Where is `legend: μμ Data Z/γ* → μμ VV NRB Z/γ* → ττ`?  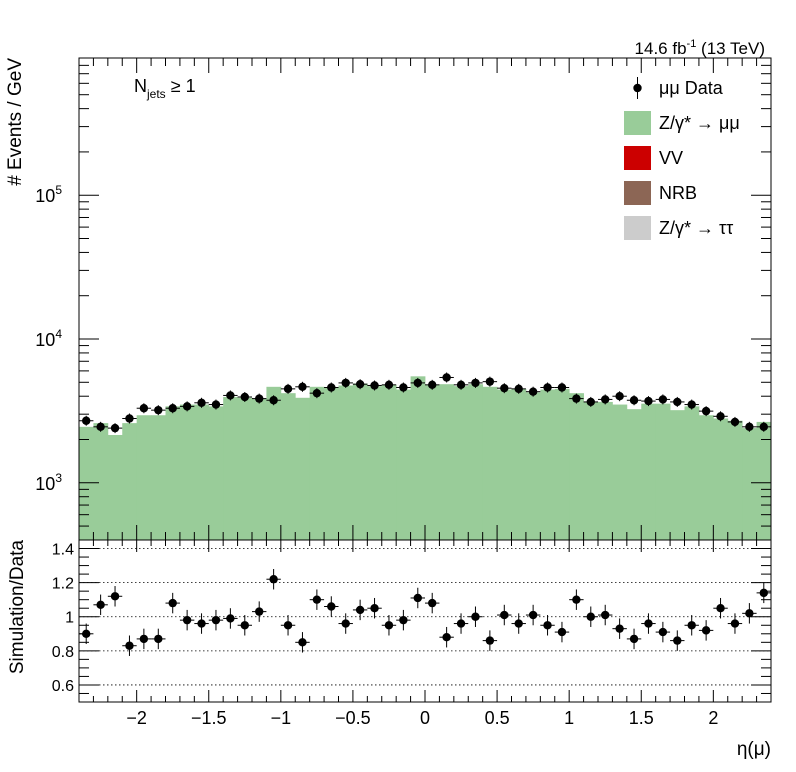 legend: μμ Data Z/γ* → μμ VV NRB Z/γ* → ττ is located at coordinates (682, 158).